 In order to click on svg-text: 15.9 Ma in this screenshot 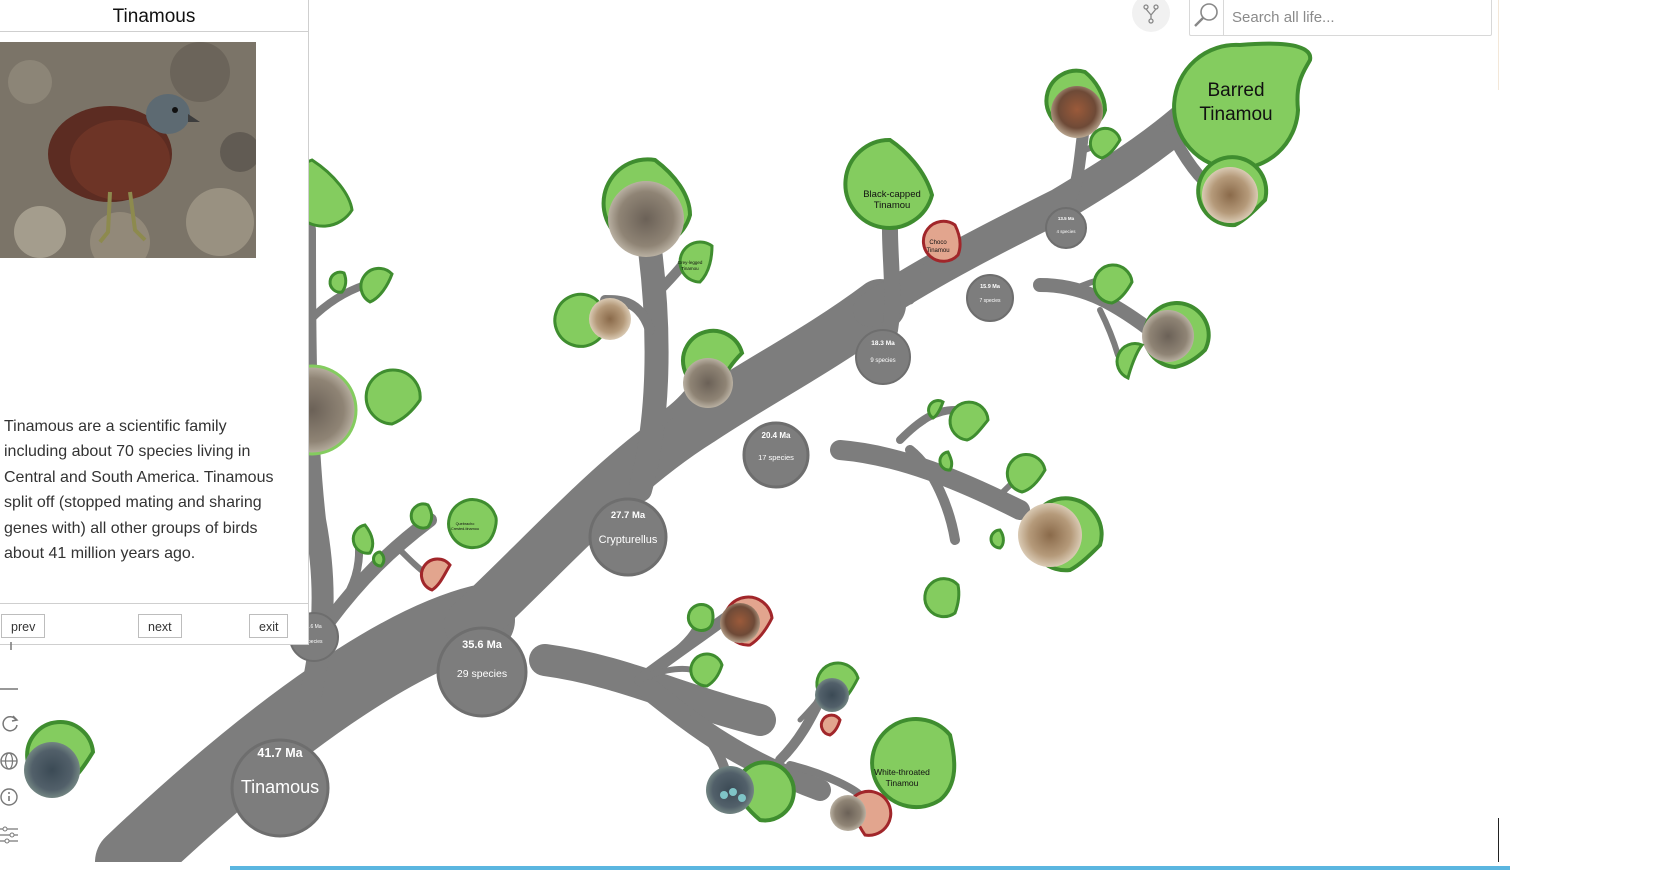, I will do `click(990, 287)`.